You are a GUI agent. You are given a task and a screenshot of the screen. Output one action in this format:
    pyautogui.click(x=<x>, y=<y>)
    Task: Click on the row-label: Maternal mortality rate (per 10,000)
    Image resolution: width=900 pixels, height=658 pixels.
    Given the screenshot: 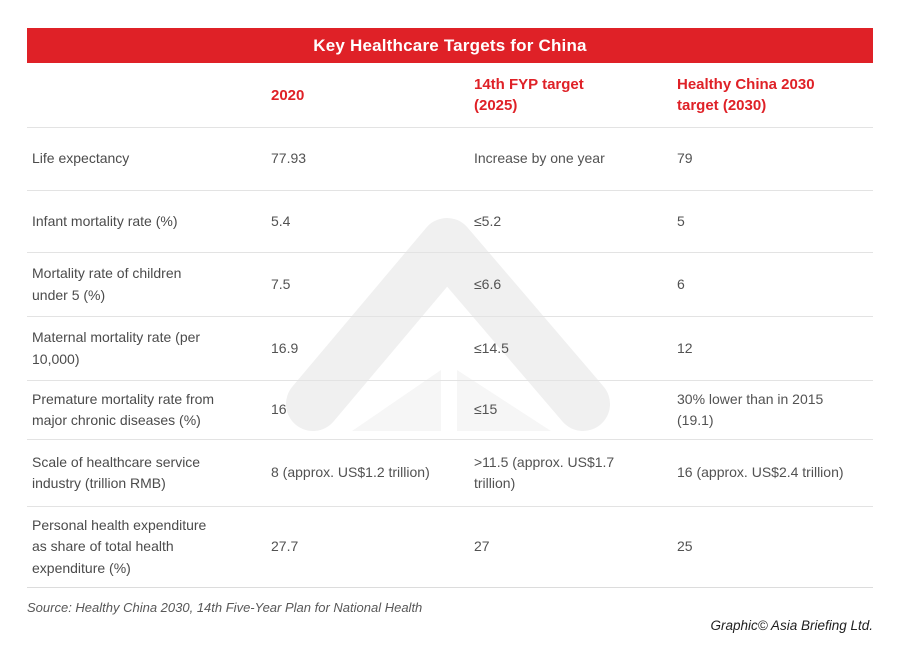 What is the action you would take?
    pyautogui.click(x=116, y=348)
    